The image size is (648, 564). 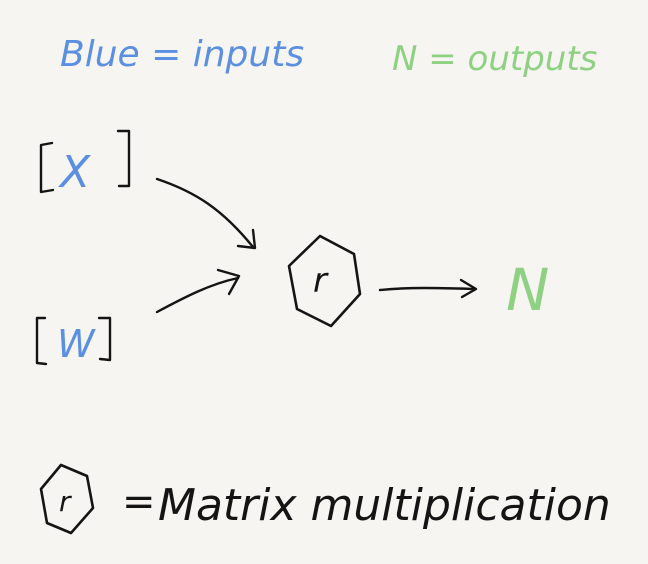 I want to click on input-w-node: W, so click(x=73, y=341).